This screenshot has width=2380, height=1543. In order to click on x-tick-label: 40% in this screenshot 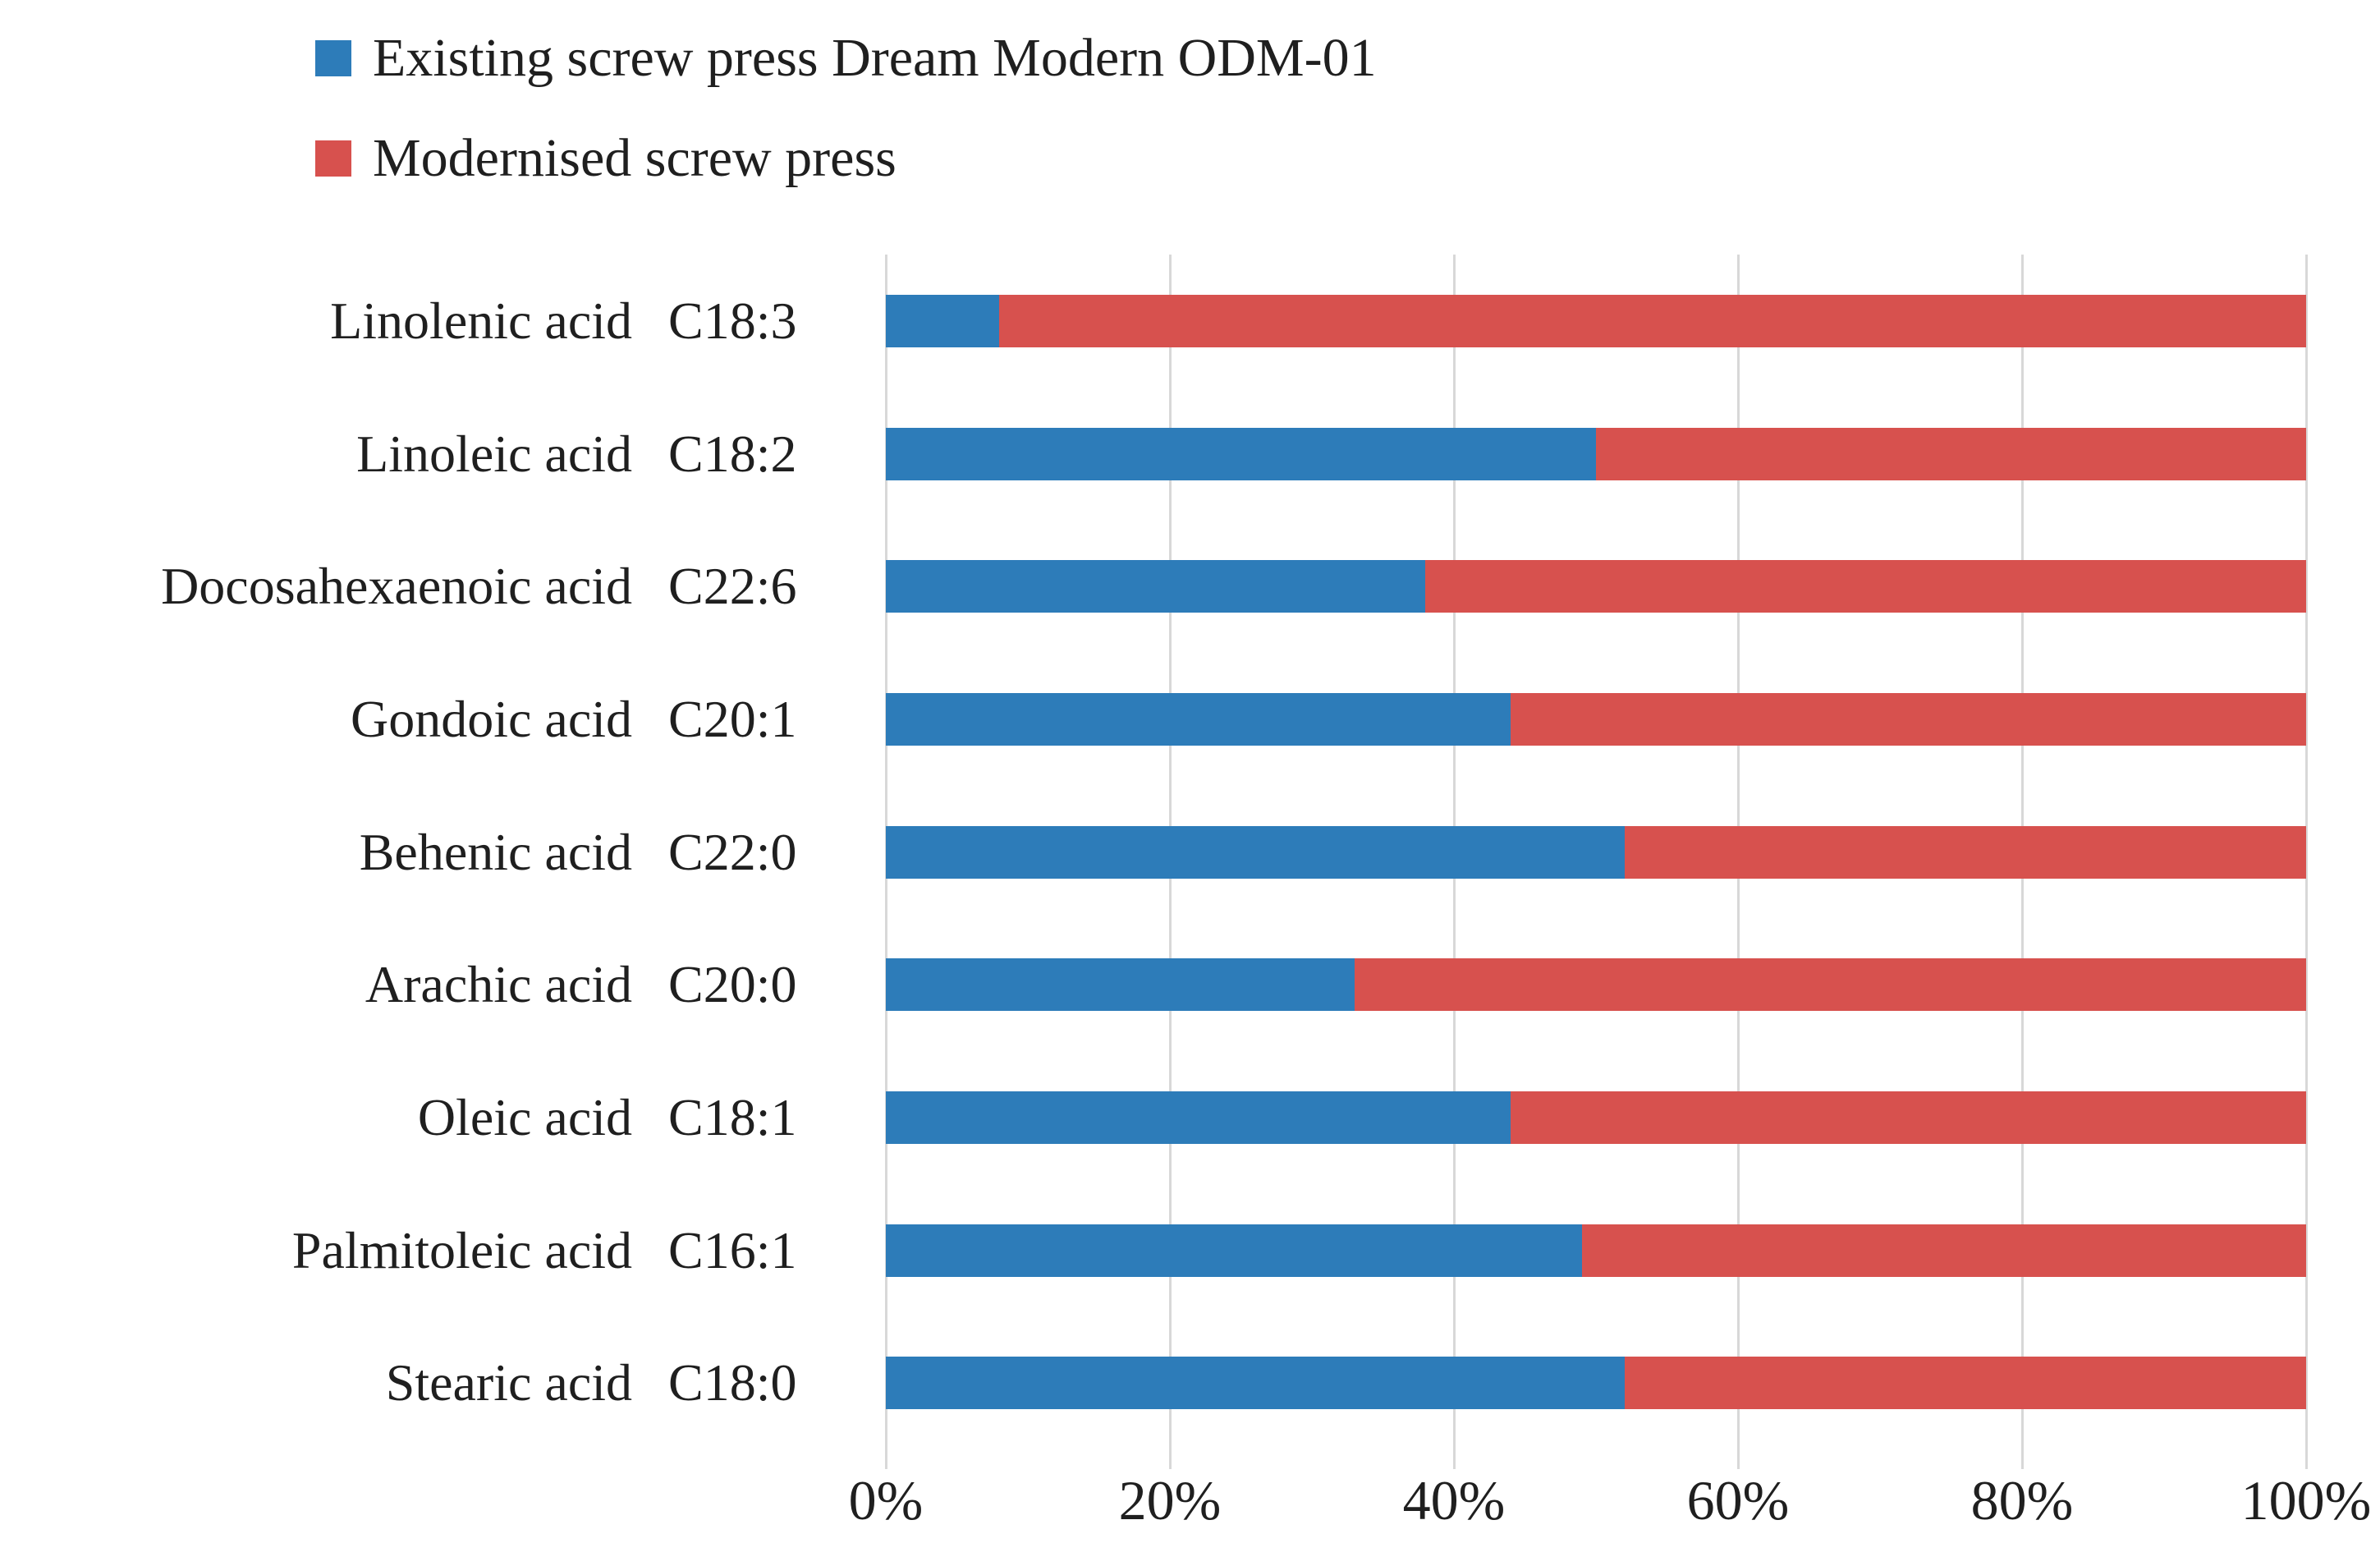, I will do `click(1454, 1500)`.